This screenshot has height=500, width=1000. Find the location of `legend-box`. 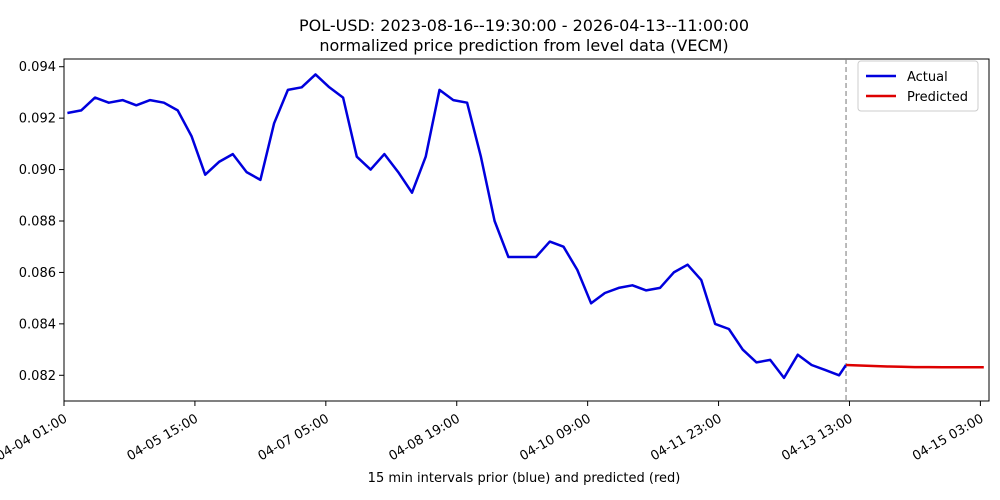

legend-box is located at coordinates (918, 86).